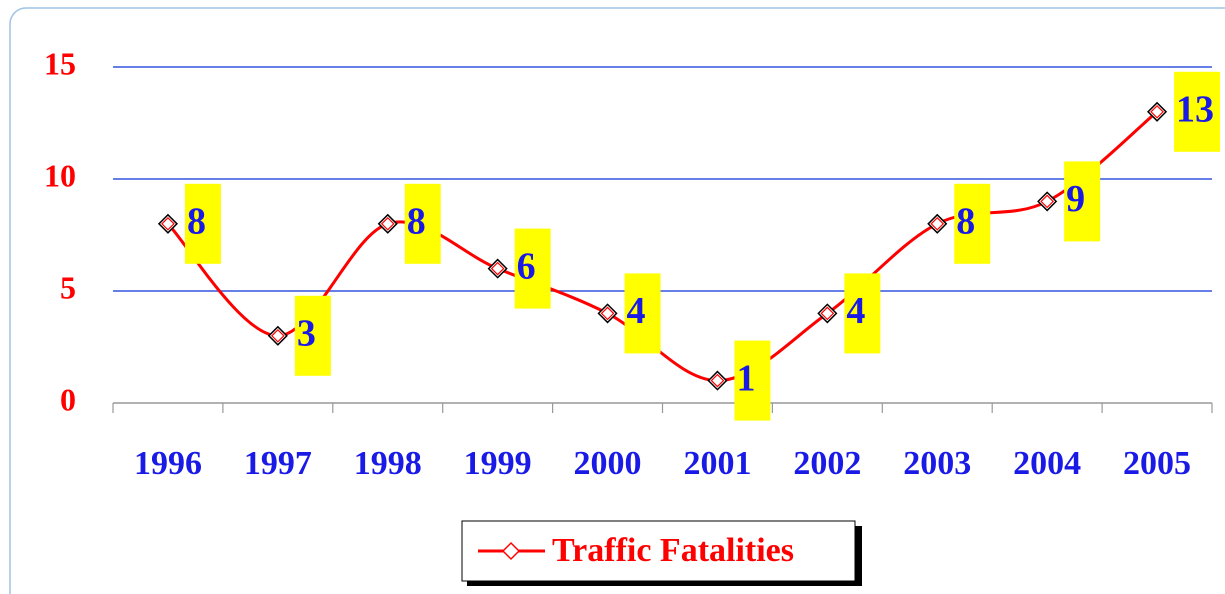 This screenshot has width=1225, height=594. Describe the element at coordinates (60, 63) in the screenshot. I see `y-tick-label: 15` at that location.